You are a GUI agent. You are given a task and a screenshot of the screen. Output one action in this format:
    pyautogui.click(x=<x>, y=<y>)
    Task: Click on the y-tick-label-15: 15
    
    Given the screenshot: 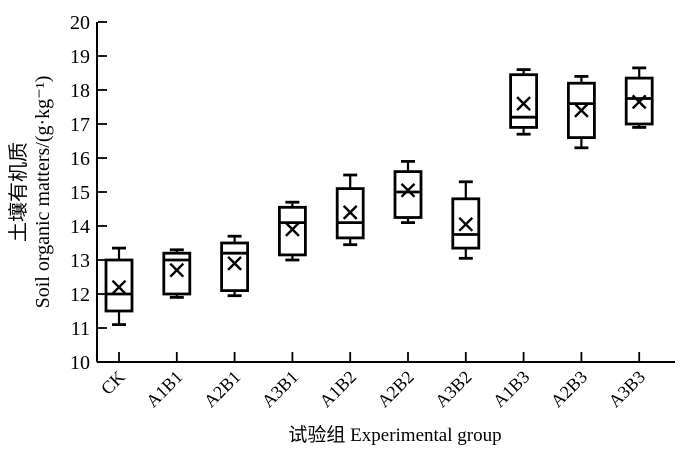 What is the action you would take?
    pyautogui.click(x=80, y=193)
    